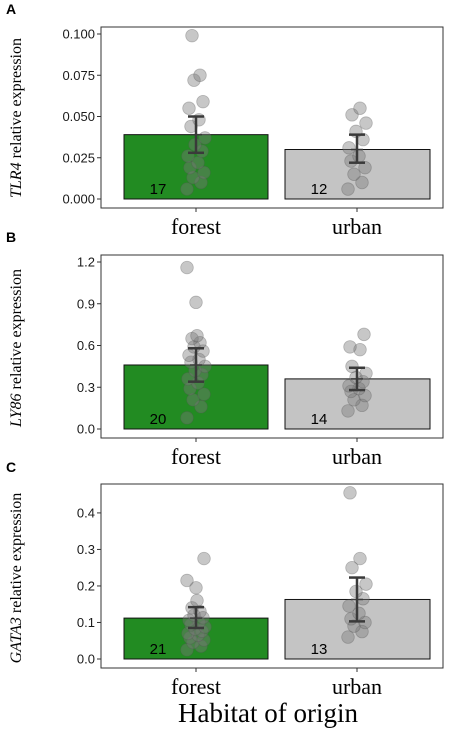 This screenshot has width=459, height=733. What do you see at coordinates (78, 75) in the screenshot?
I see `y-tick-label: 0.075` at bounding box center [78, 75].